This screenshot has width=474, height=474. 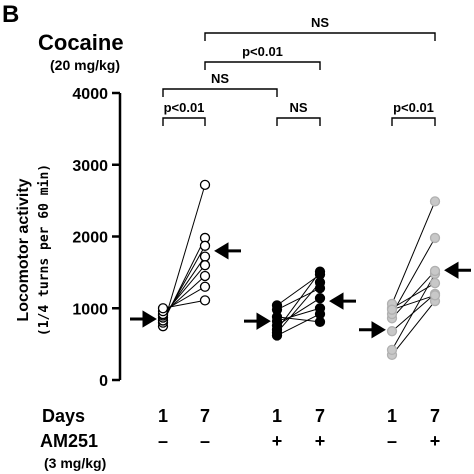 What do you see at coordinates (63, 416) in the screenshot?
I see `days-row-label: Days` at bounding box center [63, 416].